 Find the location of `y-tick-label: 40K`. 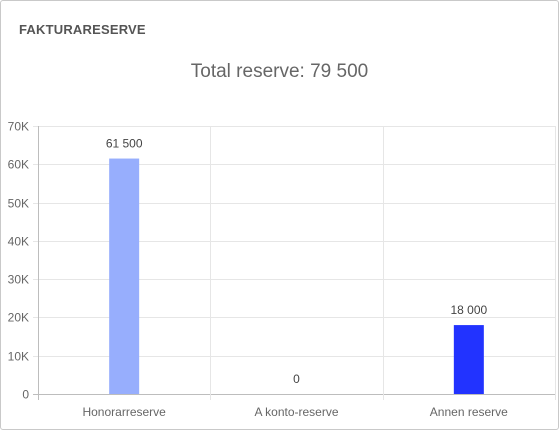

y-tick-label: 40K is located at coordinates (18, 242).